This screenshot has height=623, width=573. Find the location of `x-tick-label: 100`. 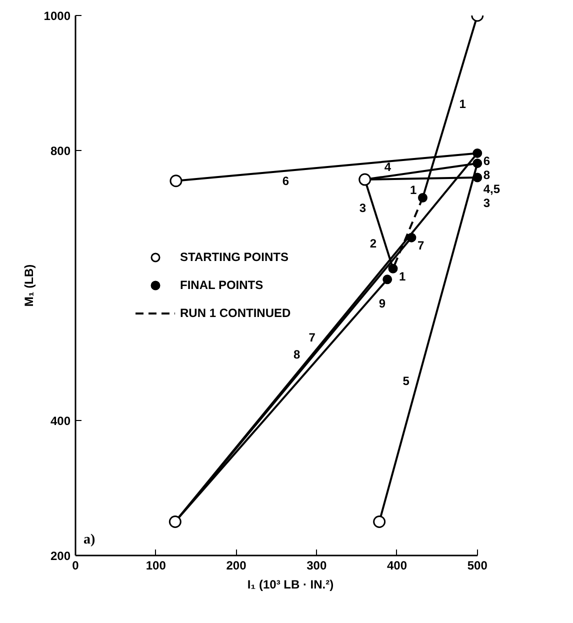

x-tick-label: 100 is located at coordinates (156, 565).